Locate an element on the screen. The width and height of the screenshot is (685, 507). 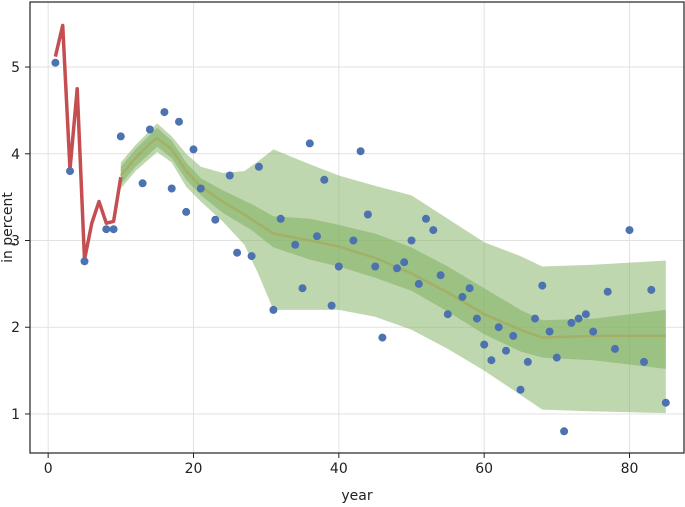
y-axis: 1 2 3 4 5 is located at coordinates (20, 241).